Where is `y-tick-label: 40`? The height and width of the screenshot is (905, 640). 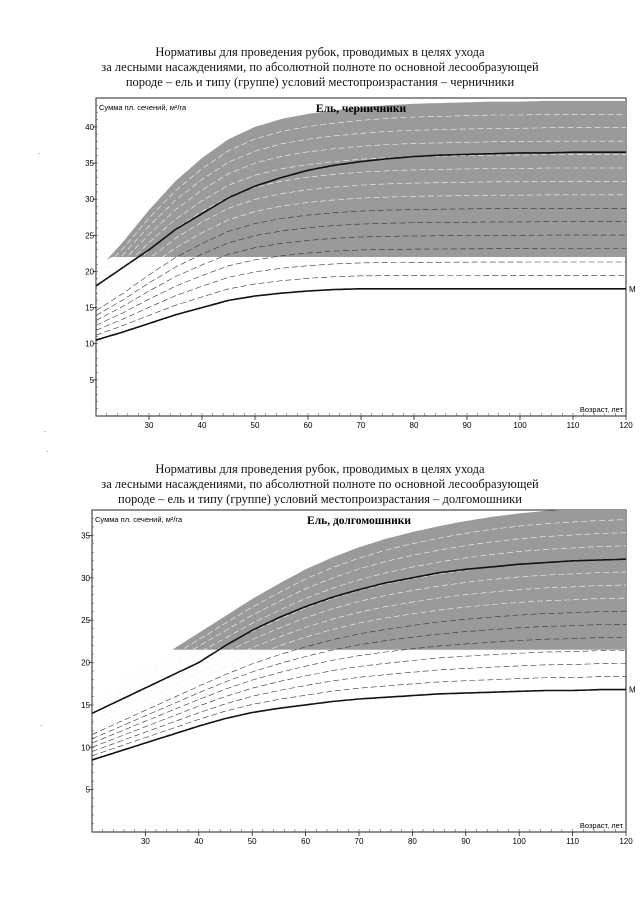
y-tick-label: 40 is located at coordinates (89, 127).